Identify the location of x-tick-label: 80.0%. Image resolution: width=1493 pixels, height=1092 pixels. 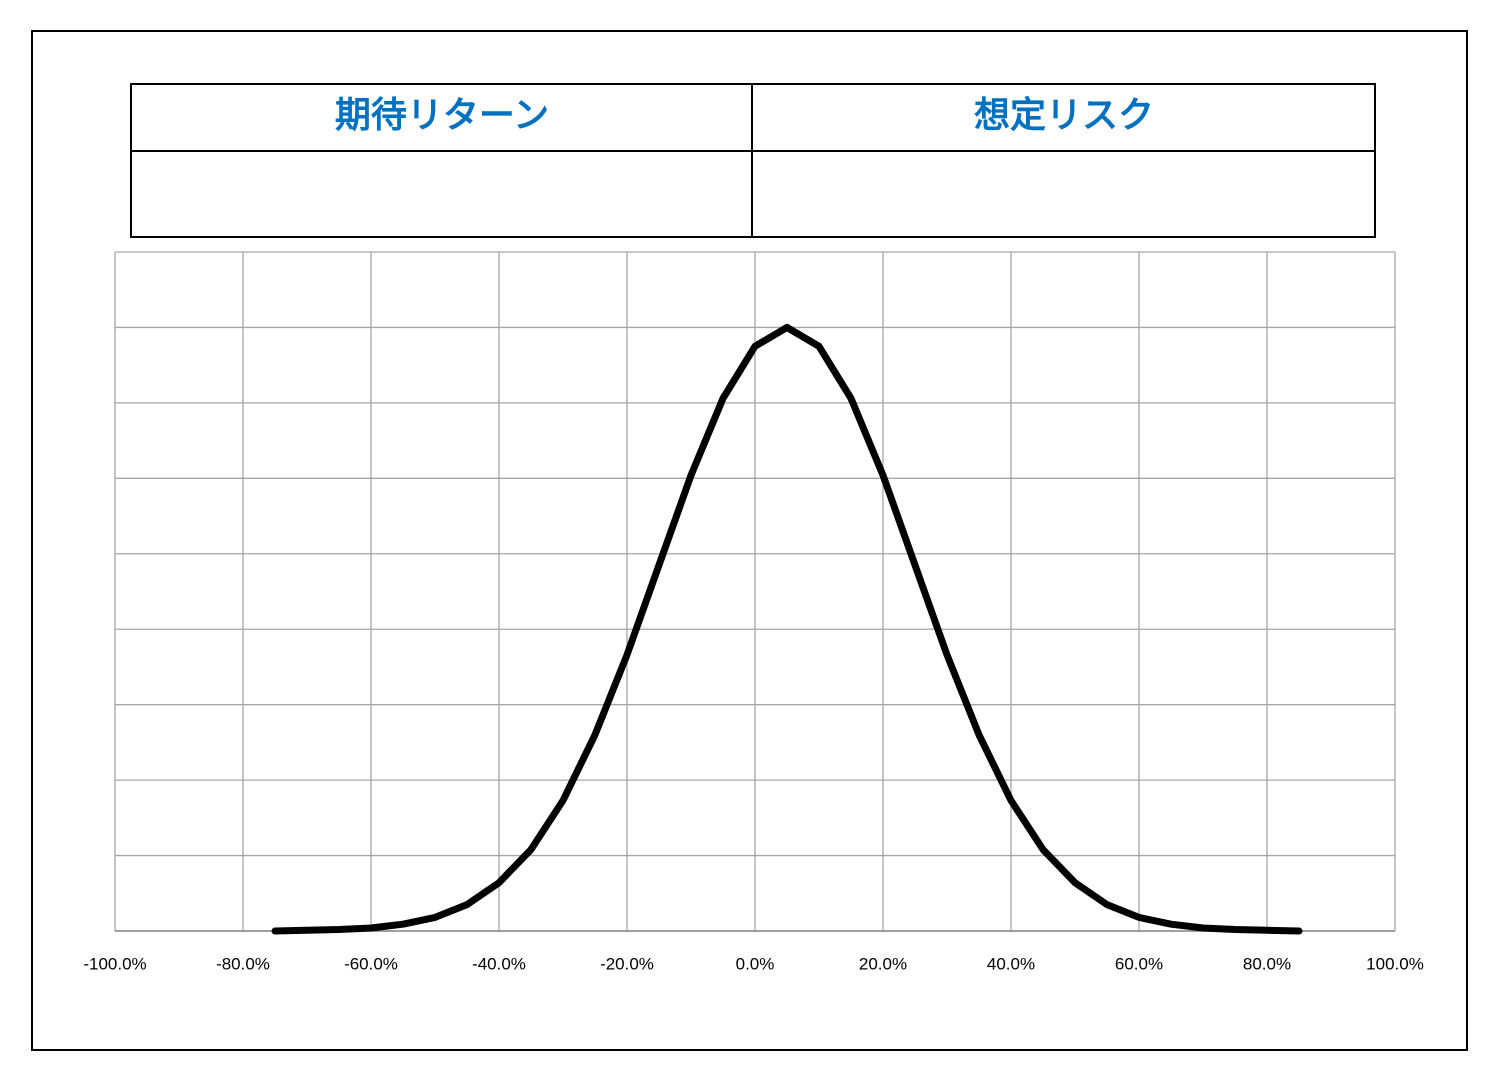
(1267, 963).